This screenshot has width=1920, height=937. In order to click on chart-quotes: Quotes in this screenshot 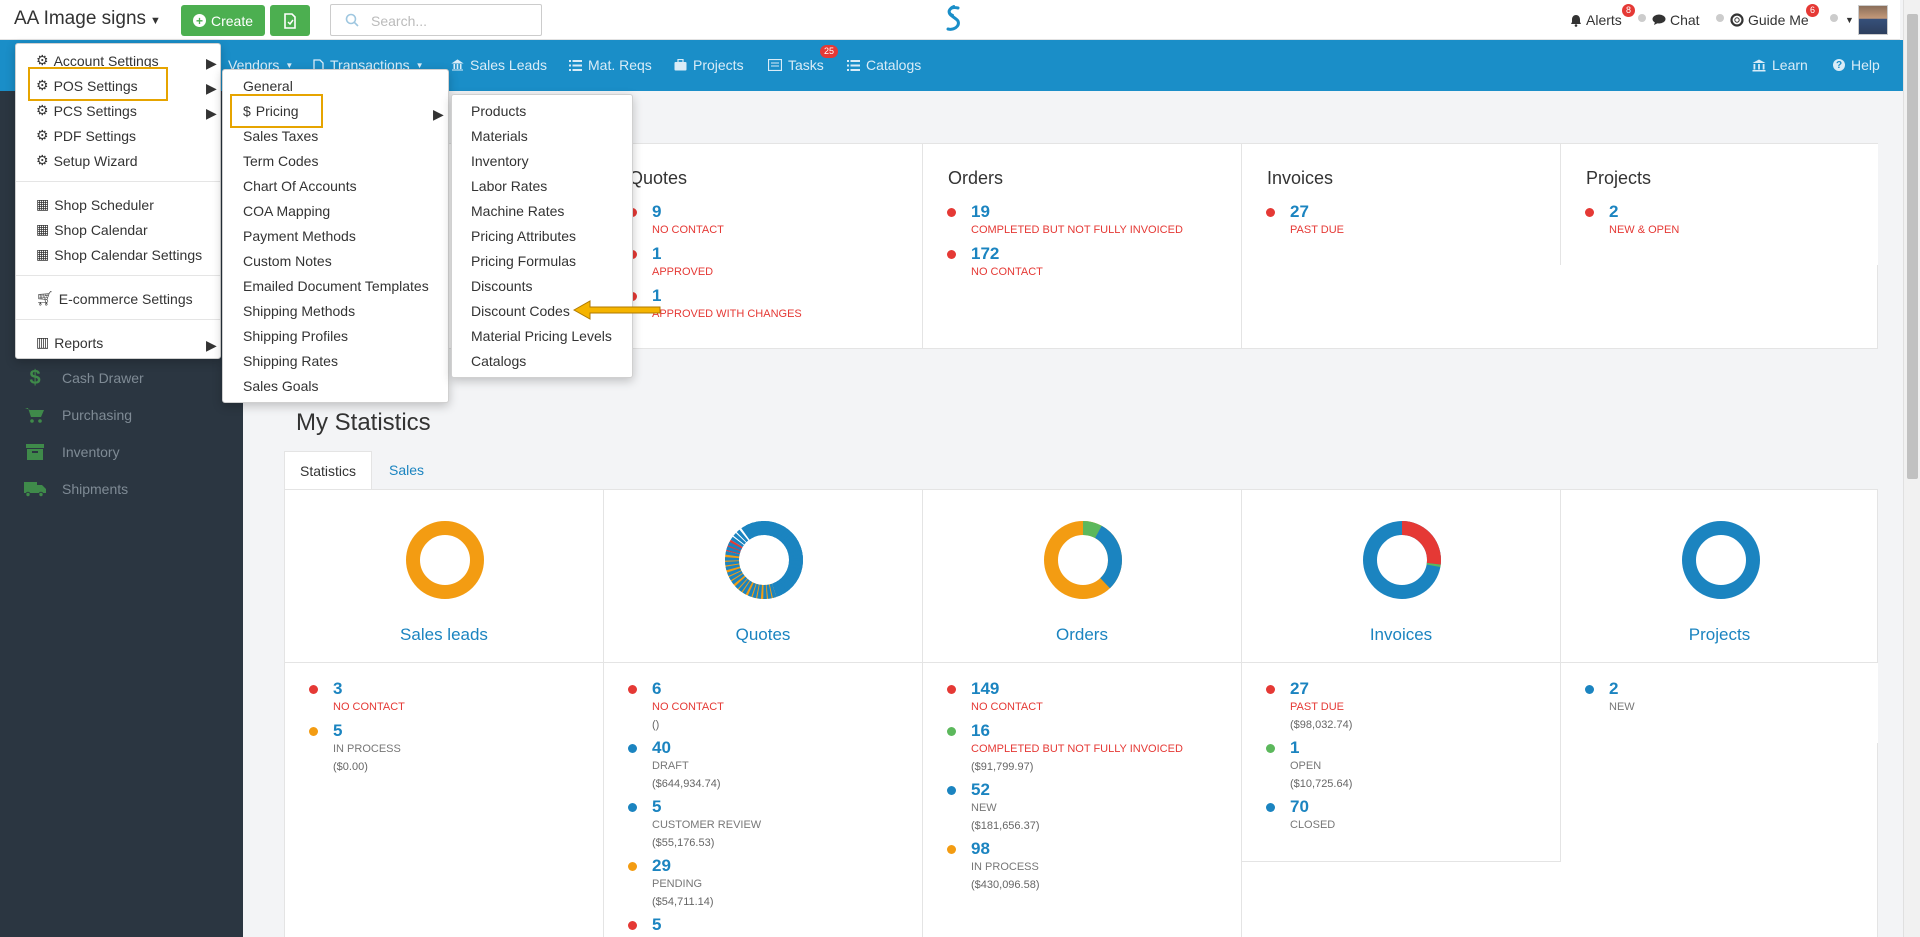, I will do `click(763, 576)`.